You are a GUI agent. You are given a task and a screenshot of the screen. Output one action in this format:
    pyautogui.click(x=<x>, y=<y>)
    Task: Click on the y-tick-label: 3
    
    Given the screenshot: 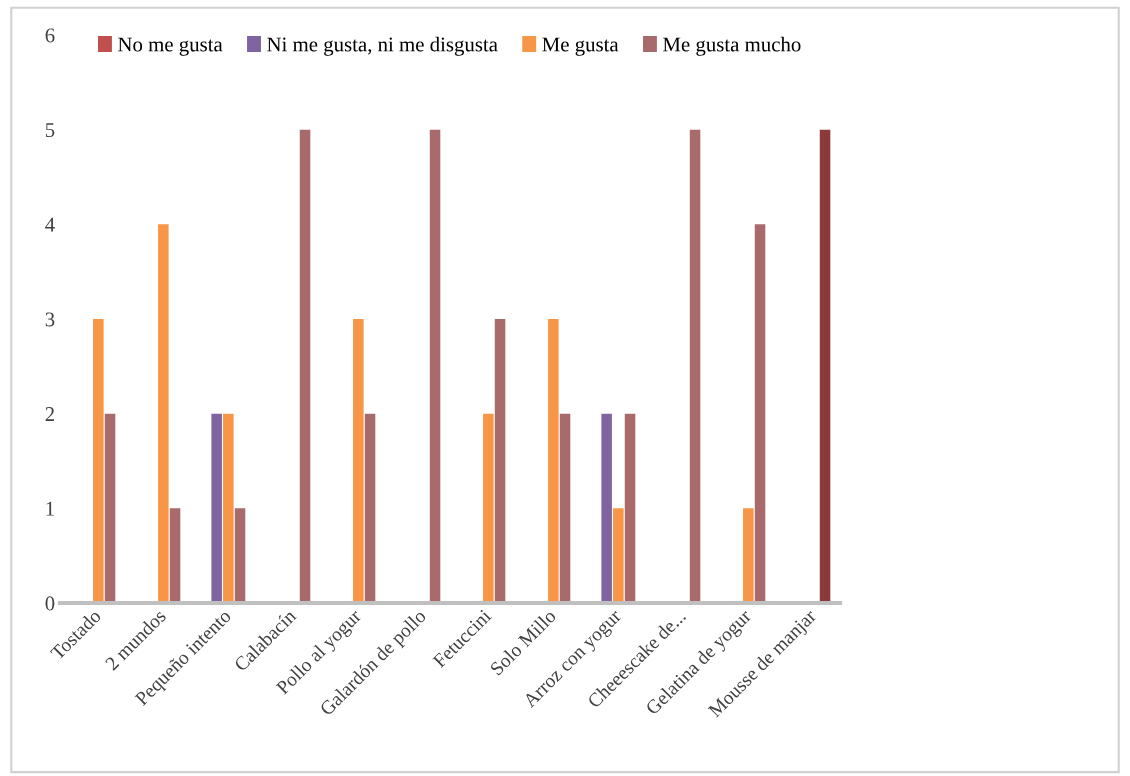 What is the action you would take?
    pyautogui.click(x=50, y=319)
    